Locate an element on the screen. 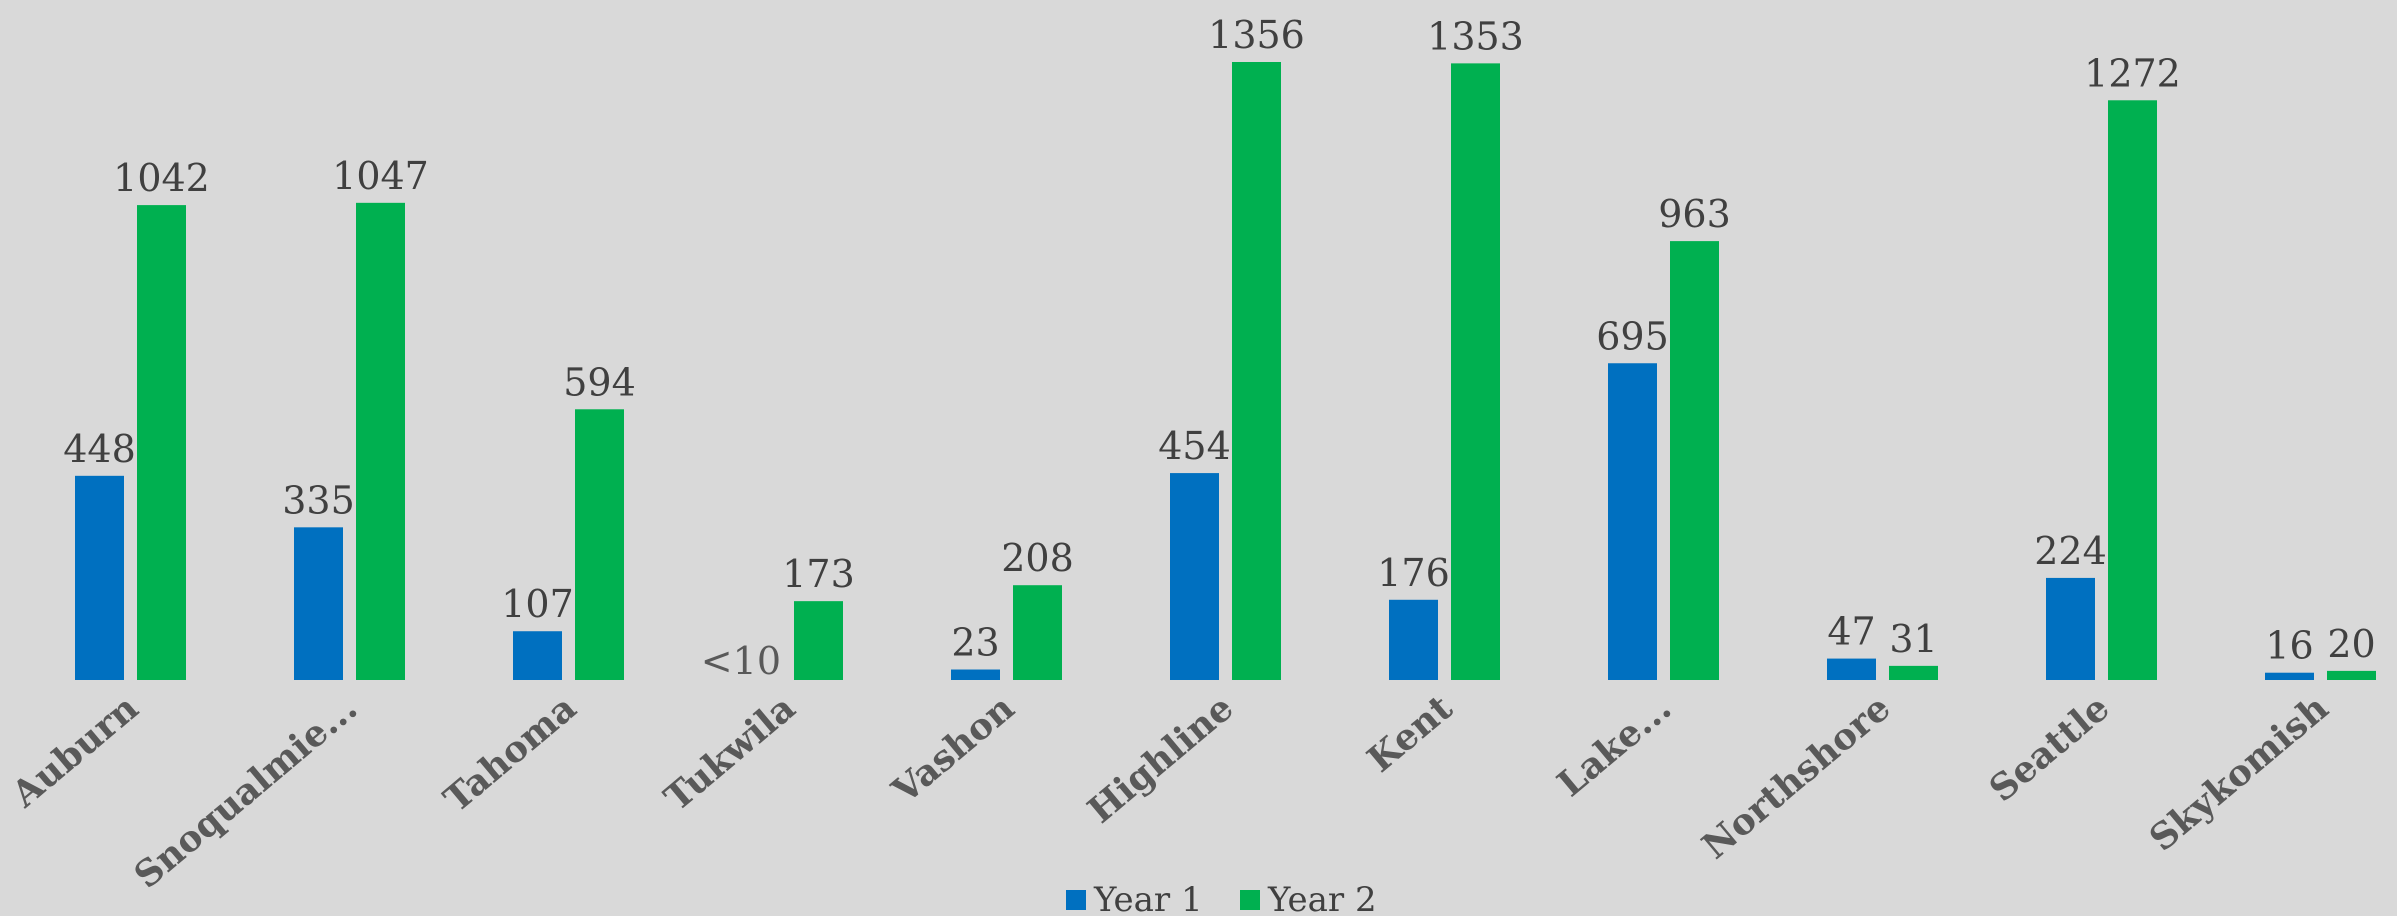 This screenshot has height=916, width=2397. data-label: 23 is located at coordinates (975, 643).